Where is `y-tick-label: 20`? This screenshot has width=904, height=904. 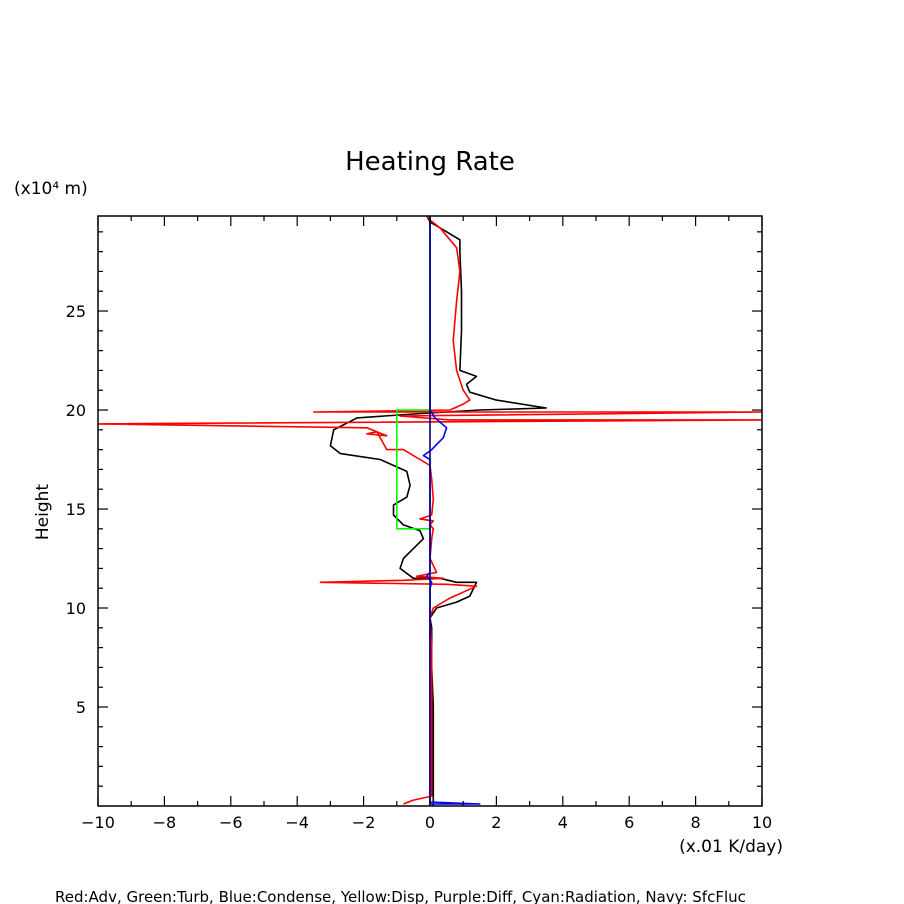 y-tick-label: 20 is located at coordinates (76, 410).